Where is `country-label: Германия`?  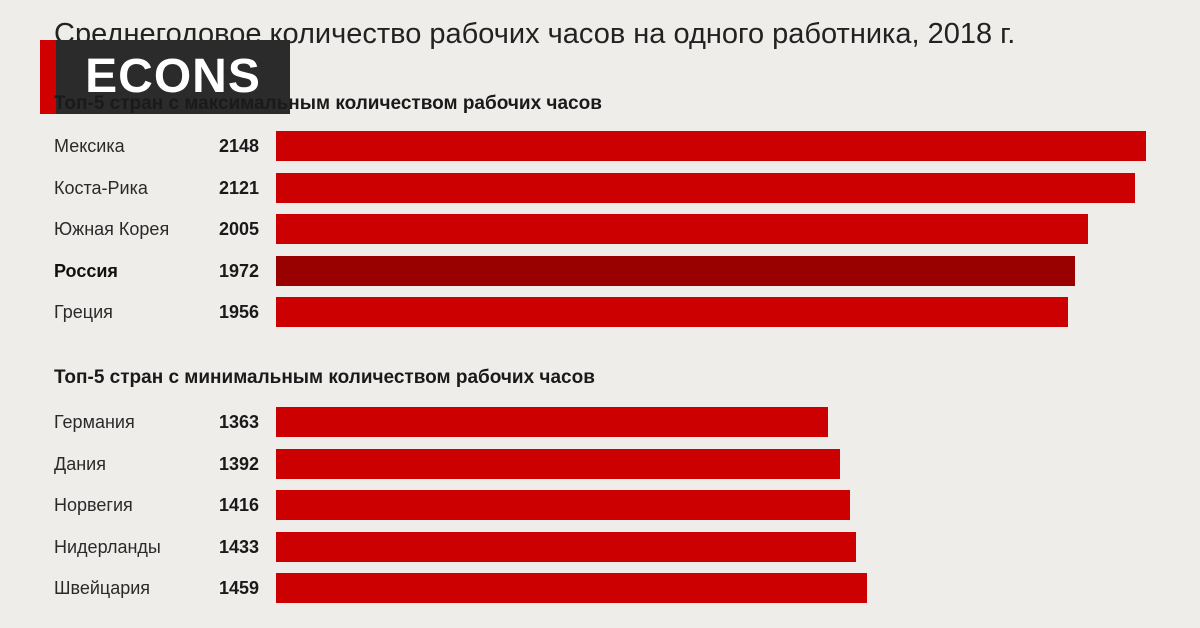 country-label: Германия is located at coordinates (94, 422).